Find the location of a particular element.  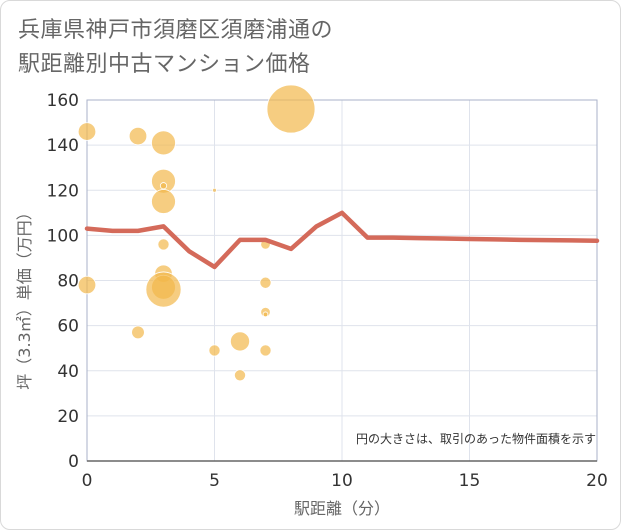

y-tick-label: 0 is located at coordinates (73, 462).